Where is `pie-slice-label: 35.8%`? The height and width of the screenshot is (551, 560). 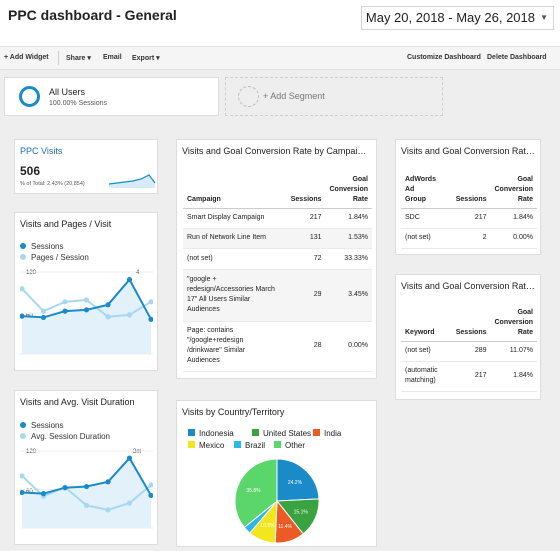
pie-slice-label: 35.8% is located at coordinates (253, 491).